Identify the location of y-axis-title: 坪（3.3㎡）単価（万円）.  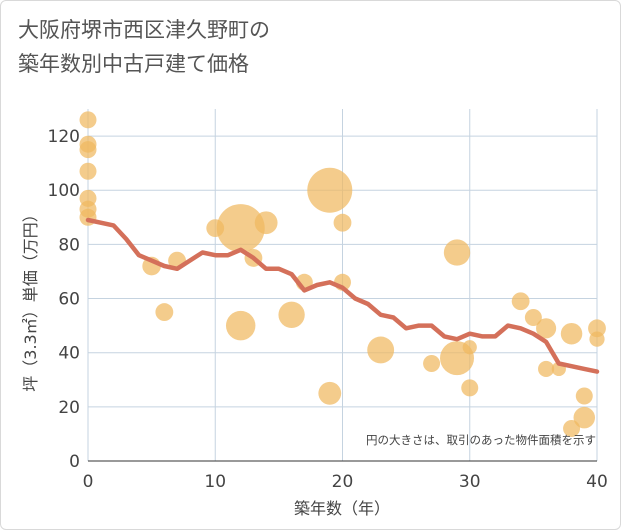
(30, 298).